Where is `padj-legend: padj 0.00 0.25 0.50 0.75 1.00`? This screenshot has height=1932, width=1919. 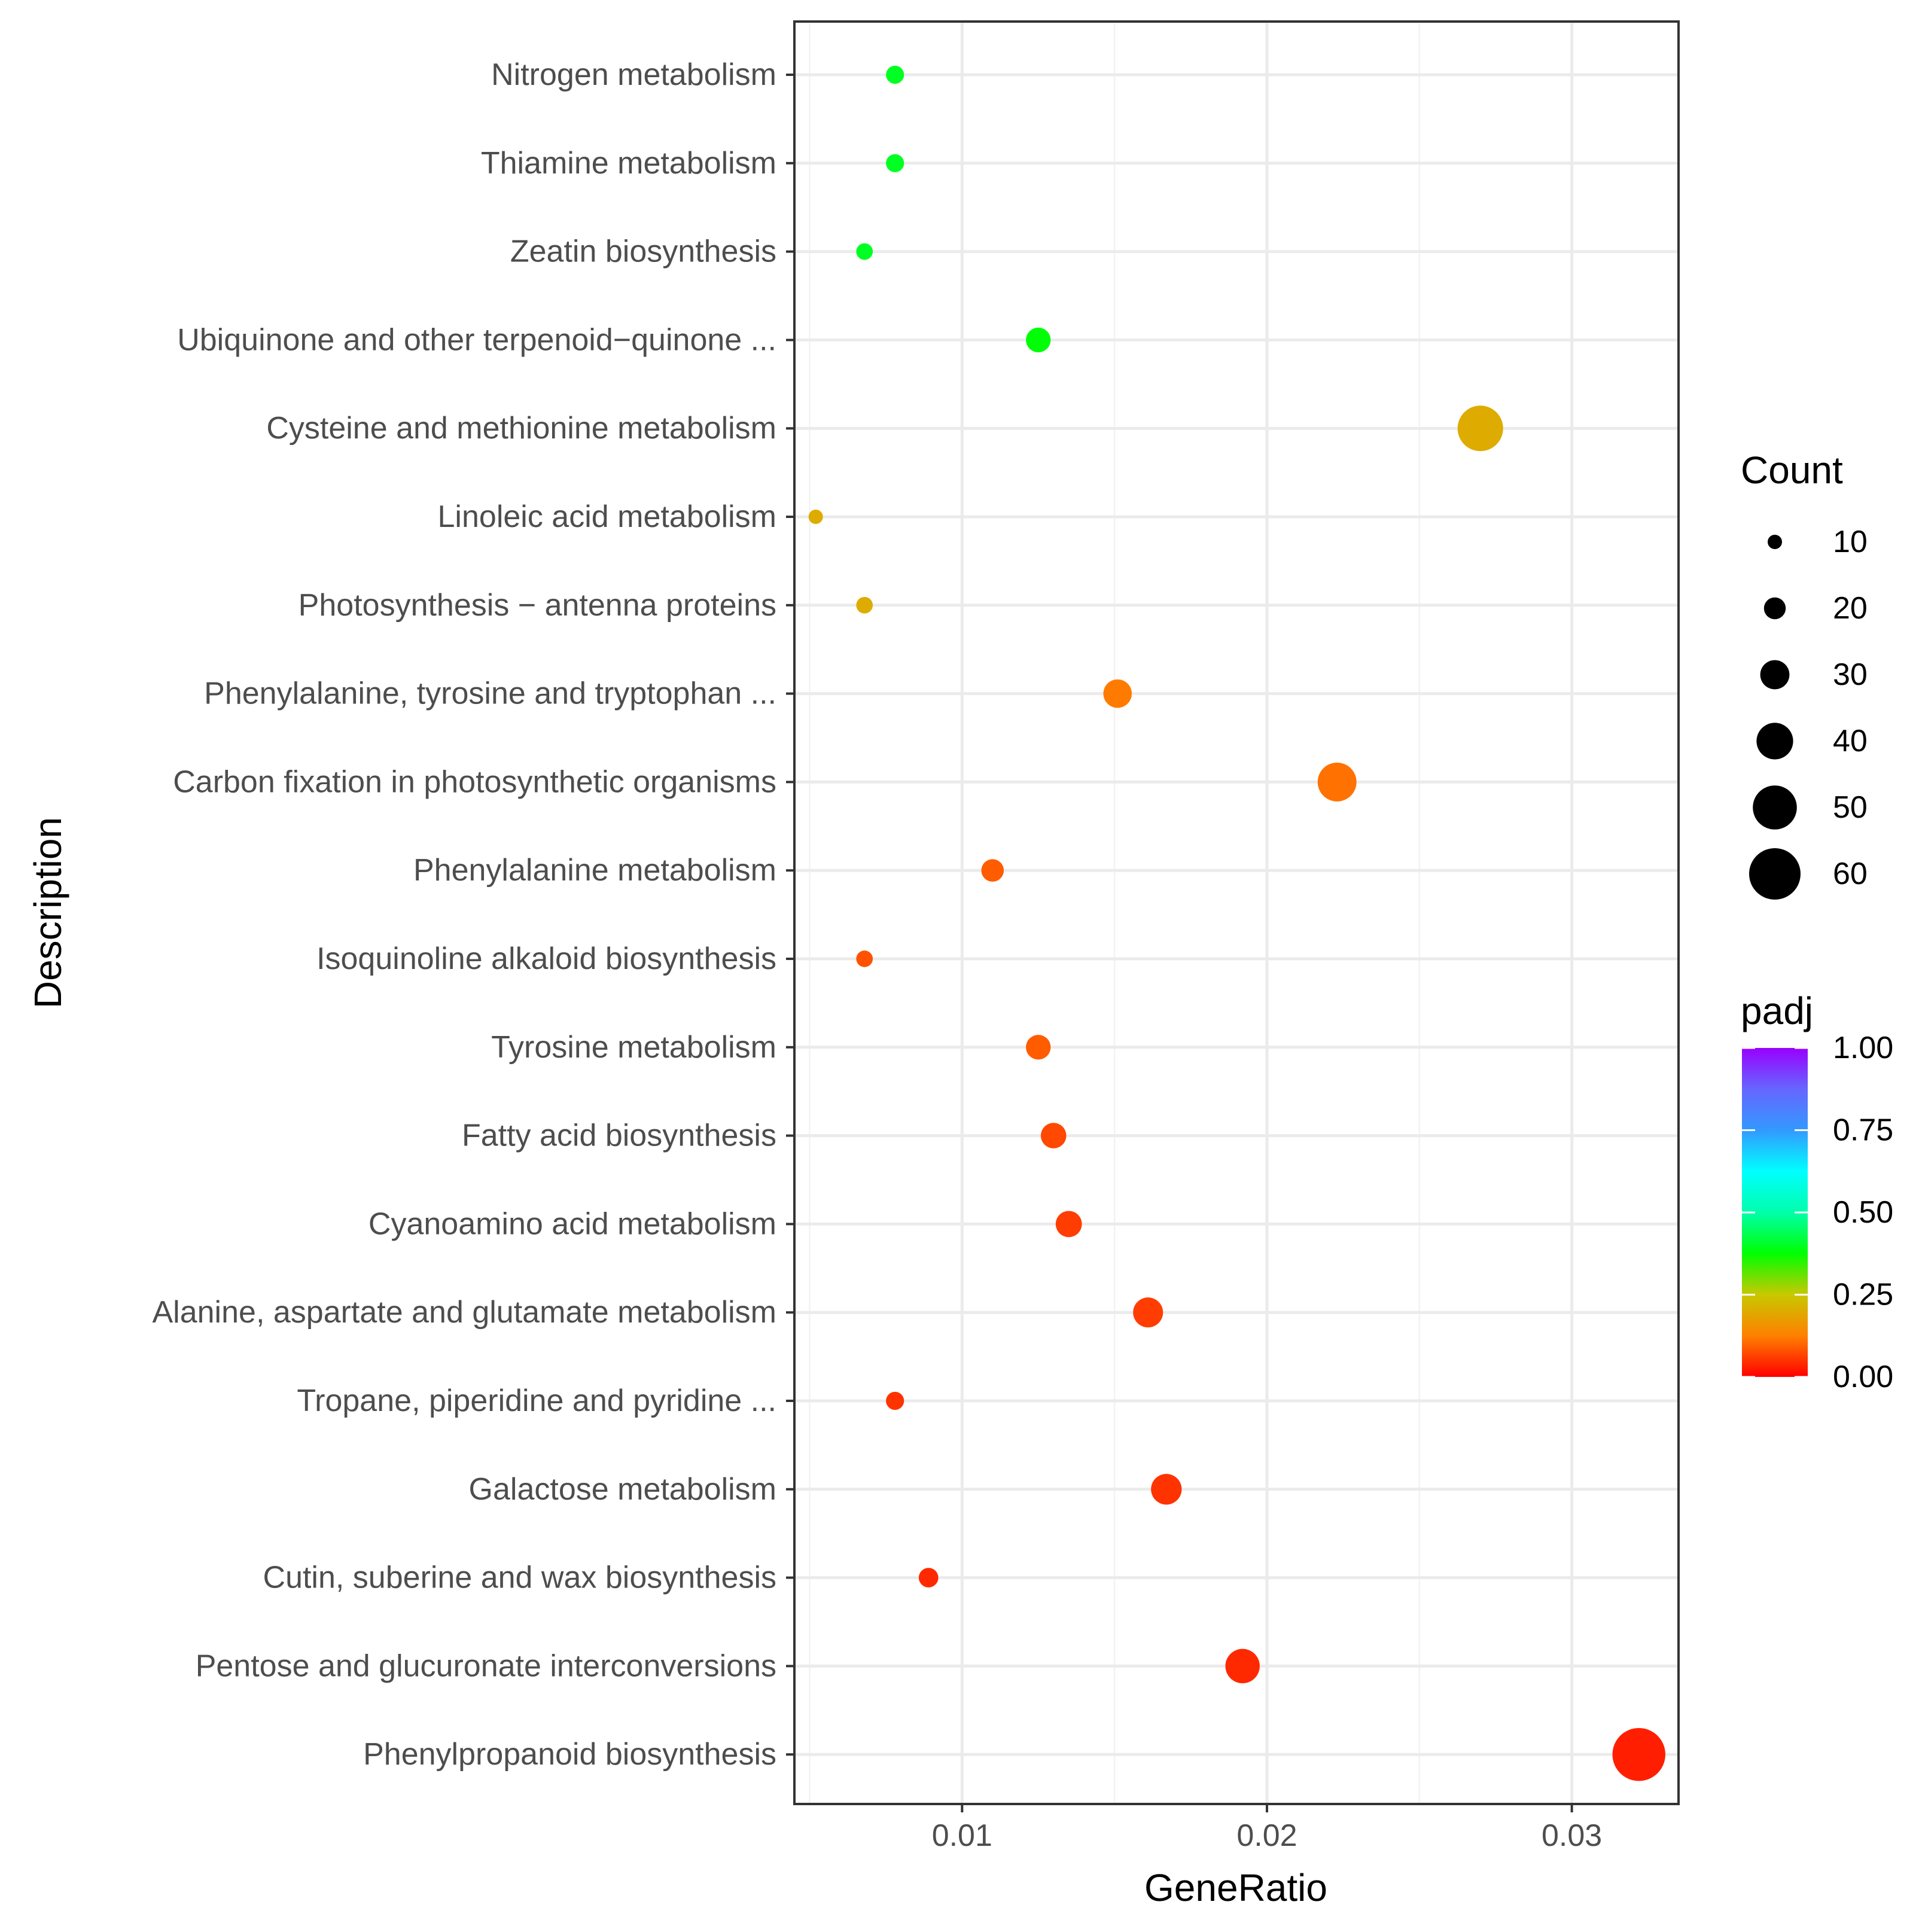
padj-legend: padj 0.00 0.25 0.50 0.75 1.00 is located at coordinates (1817, 1191).